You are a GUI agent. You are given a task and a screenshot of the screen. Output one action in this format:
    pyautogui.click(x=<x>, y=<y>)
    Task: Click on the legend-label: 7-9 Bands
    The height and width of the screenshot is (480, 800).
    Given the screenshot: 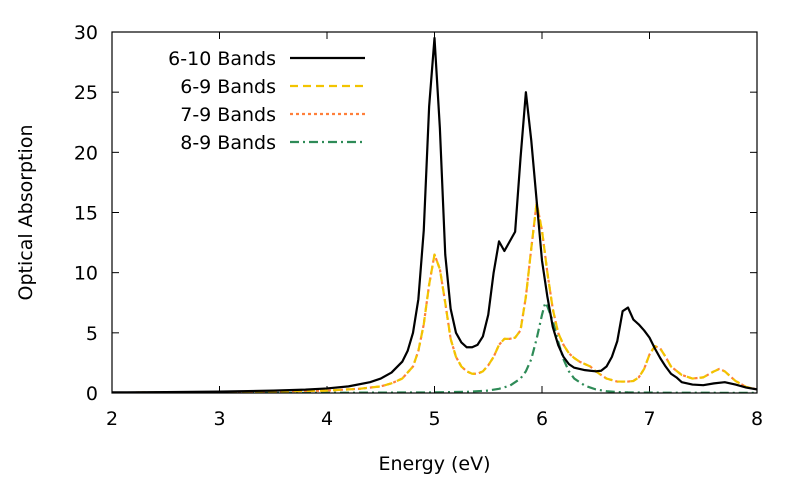 What is the action you would take?
    pyautogui.click(x=228, y=115)
    